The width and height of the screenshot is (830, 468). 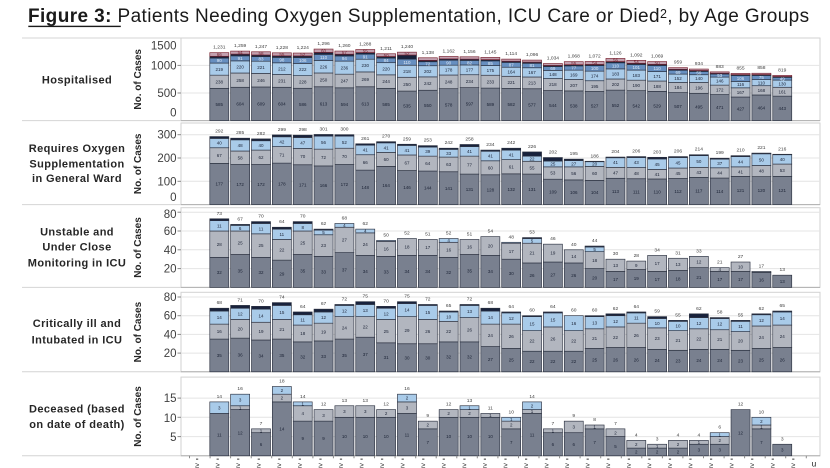 I want to click on svg-text: 35, so click(x=345, y=355).